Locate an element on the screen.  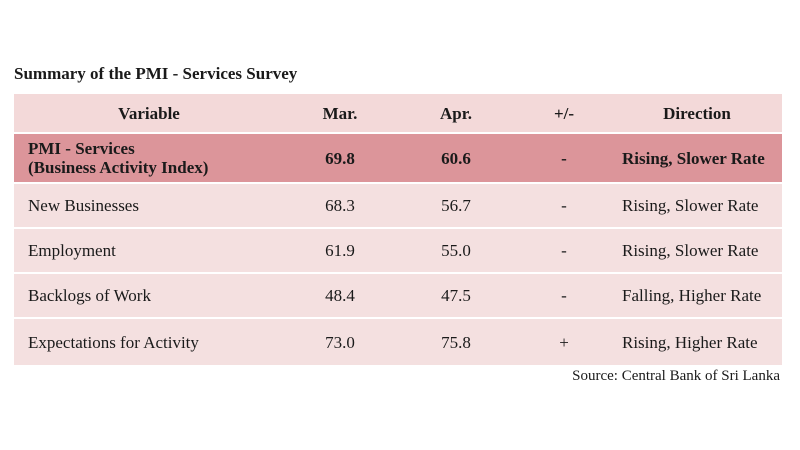
variable-name: New Businesses is located at coordinates (83, 205).